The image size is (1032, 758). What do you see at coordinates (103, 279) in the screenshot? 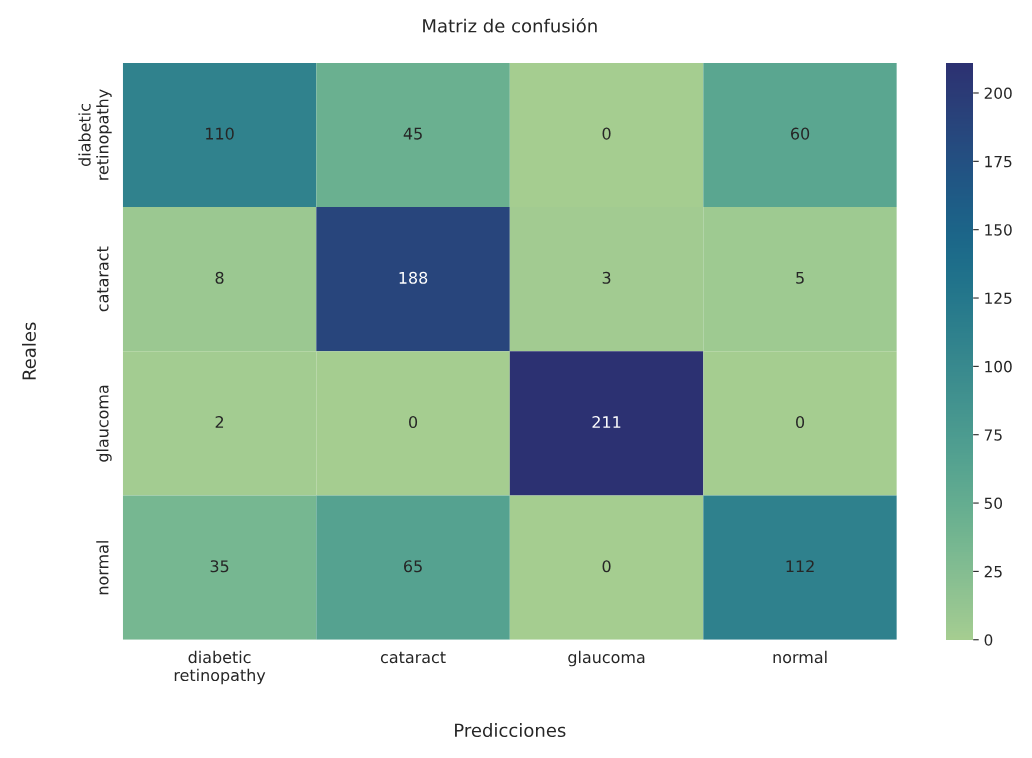
I see `y-tick-label: cataract` at bounding box center [103, 279].